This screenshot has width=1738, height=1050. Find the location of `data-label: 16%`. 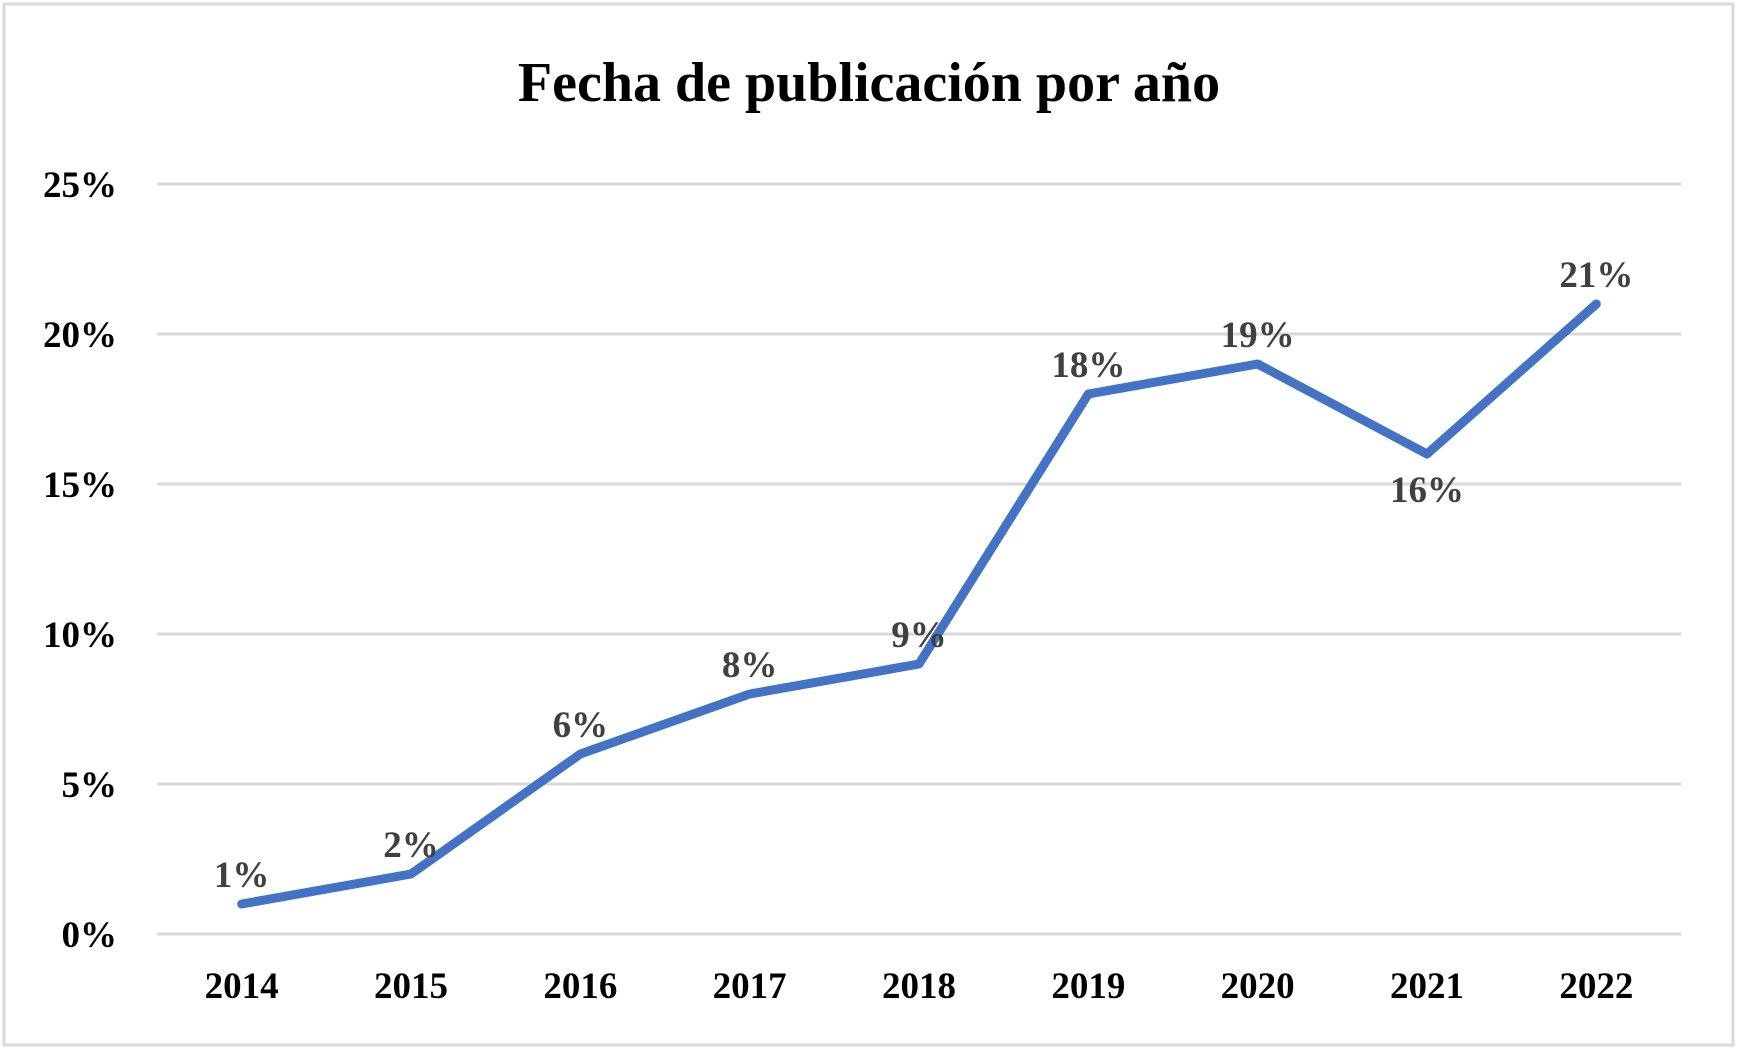

data-label: 16% is located at coordinates (1427, 490).